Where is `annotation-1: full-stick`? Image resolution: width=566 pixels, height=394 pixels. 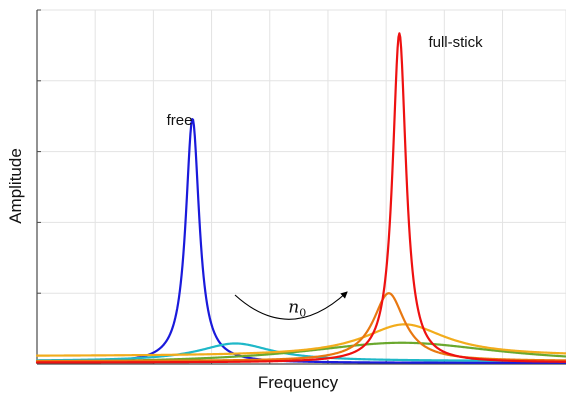 annotation-1: full-stick is located at coordinates (455, 42).